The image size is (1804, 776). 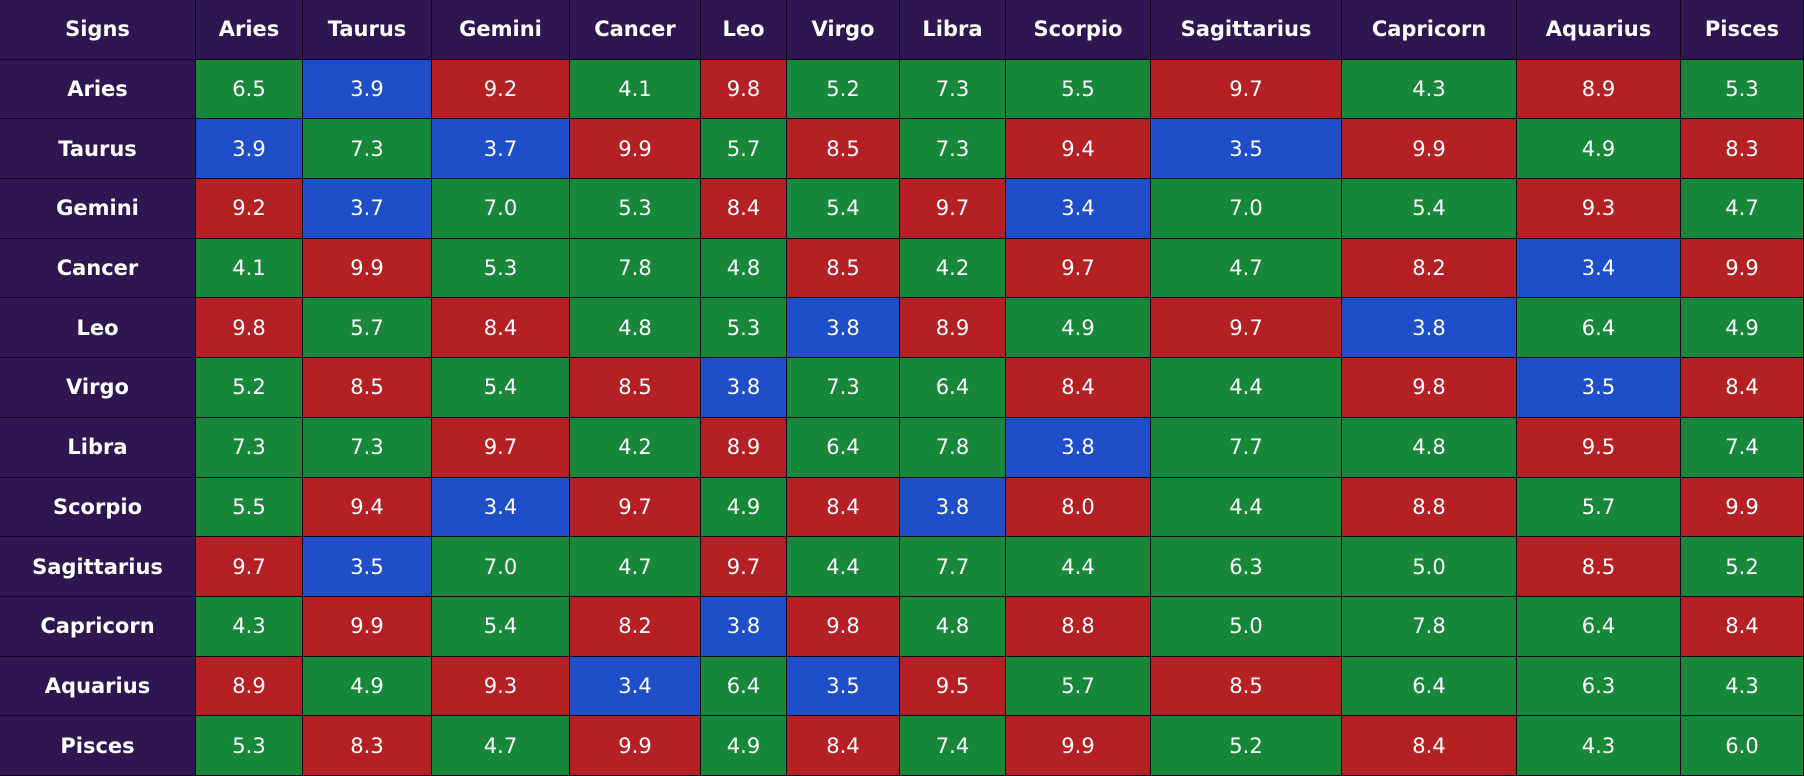 I want to click on row-label: Pisces, so click(x=98, y=746).